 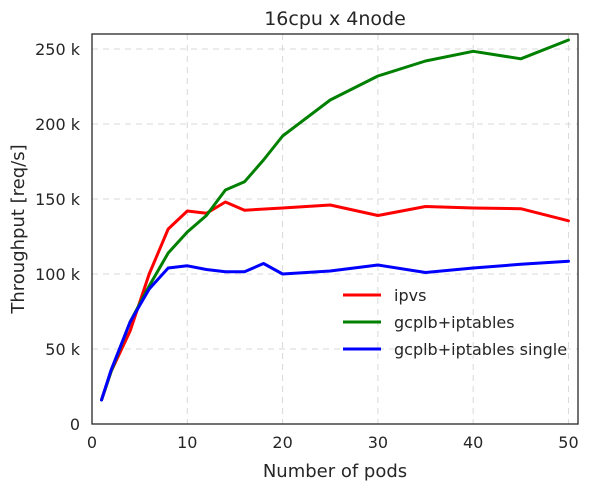 I want to click on legend-label: gcplb+iptables, so click(x=454, y=322).